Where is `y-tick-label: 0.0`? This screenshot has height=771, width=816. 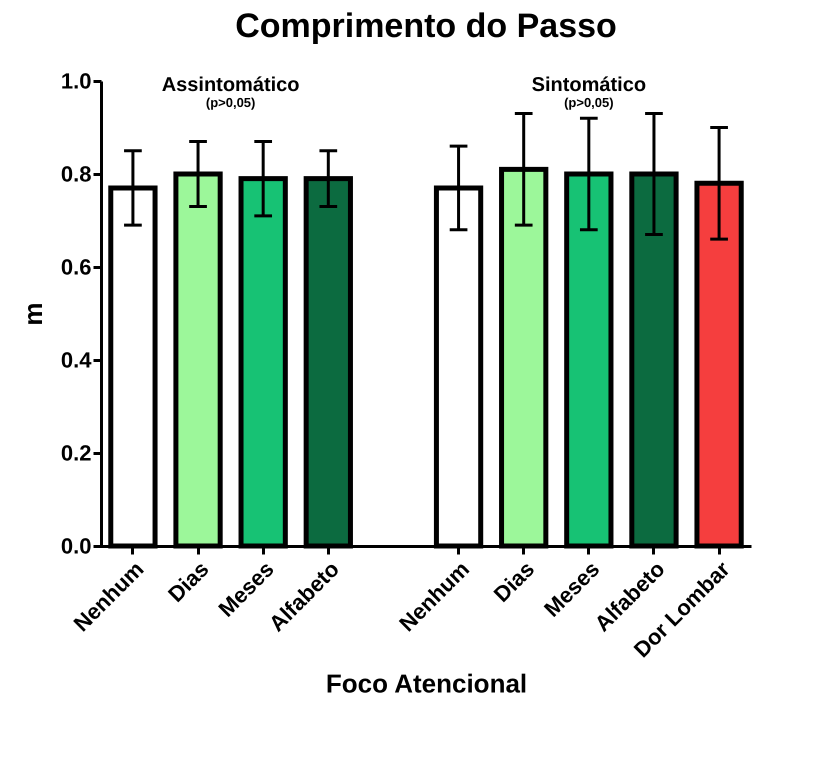 y-tick-label: 0.0 is located at coordinates (76, 546).